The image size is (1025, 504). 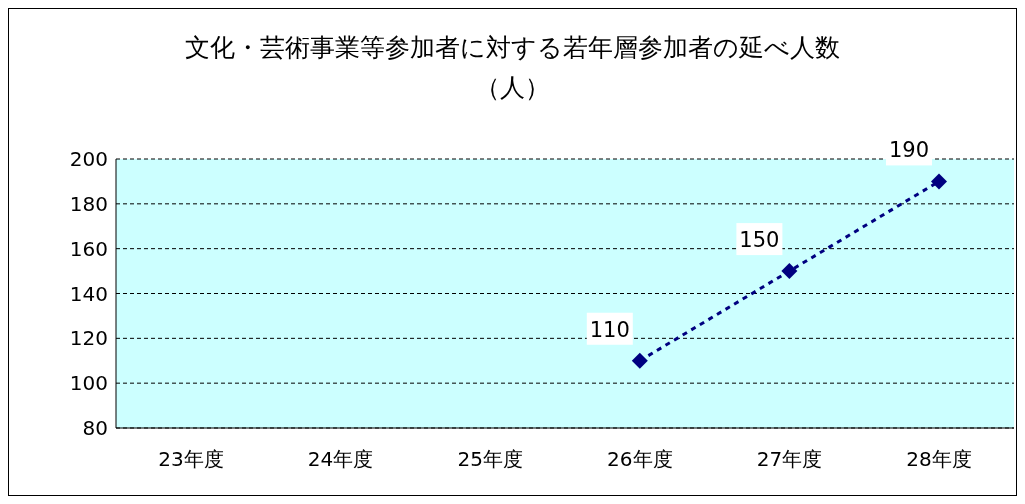 I want to click on data-label: 110, so click(x=609, y=329).